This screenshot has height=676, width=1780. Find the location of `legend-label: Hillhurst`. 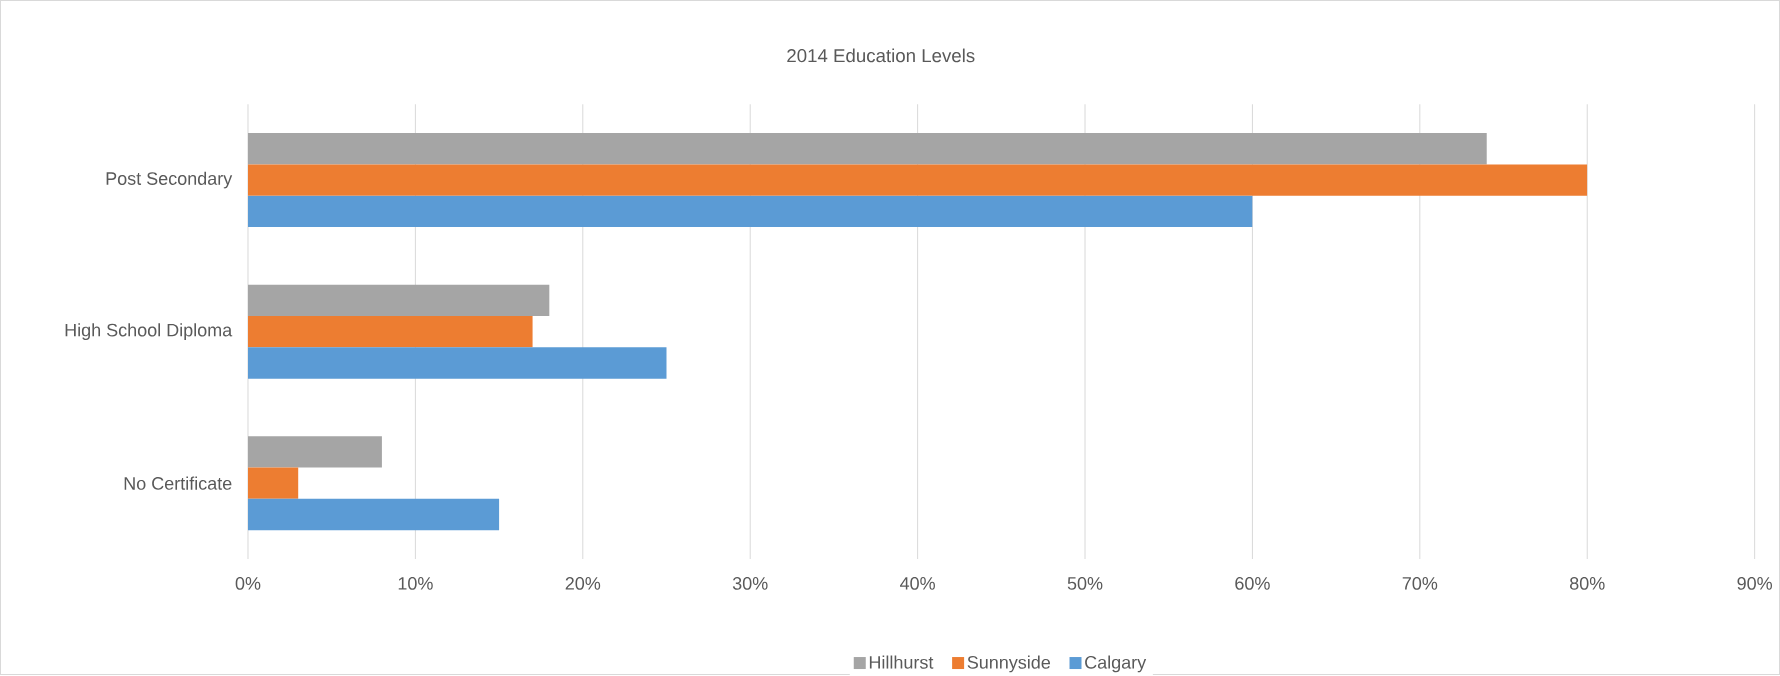

legend-label: Hillhurst is located at coordinates (901, 662).